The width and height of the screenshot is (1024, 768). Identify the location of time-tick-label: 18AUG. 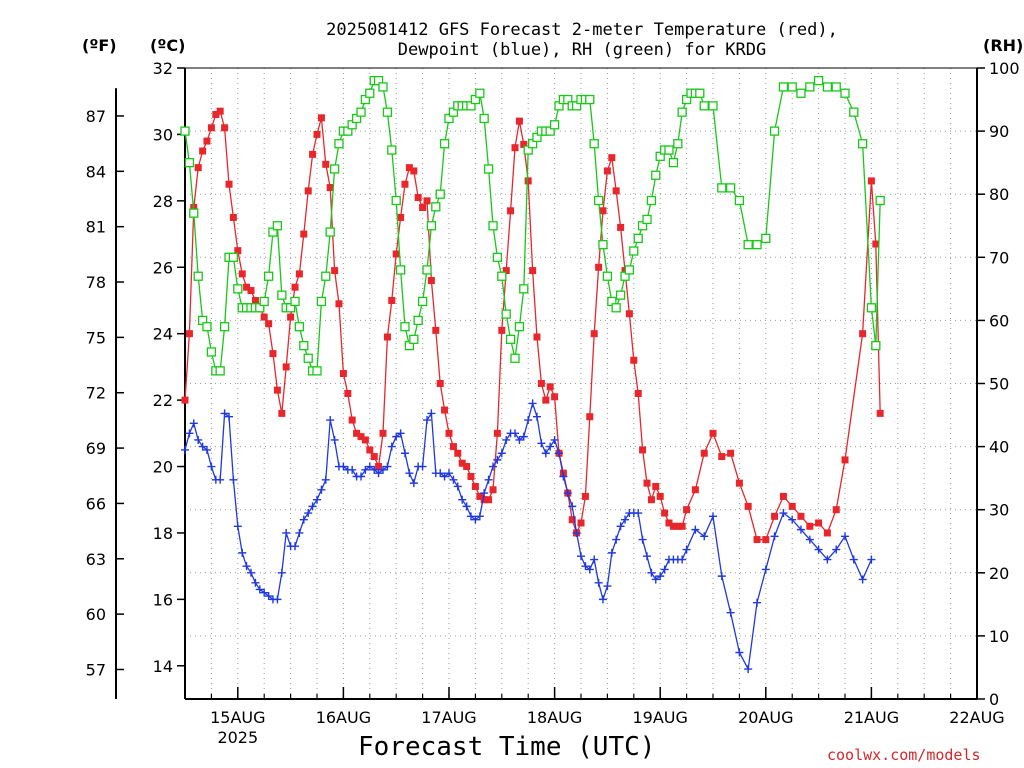
(554, 717).